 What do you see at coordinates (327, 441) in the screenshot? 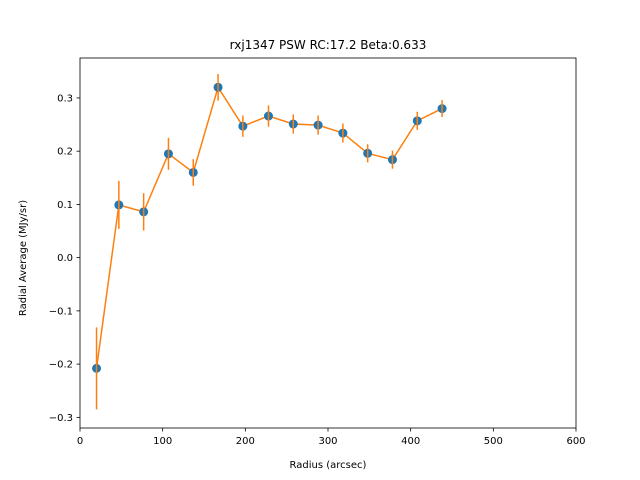
I see `x-tick-label: 300` at bounding box center [327, 441].